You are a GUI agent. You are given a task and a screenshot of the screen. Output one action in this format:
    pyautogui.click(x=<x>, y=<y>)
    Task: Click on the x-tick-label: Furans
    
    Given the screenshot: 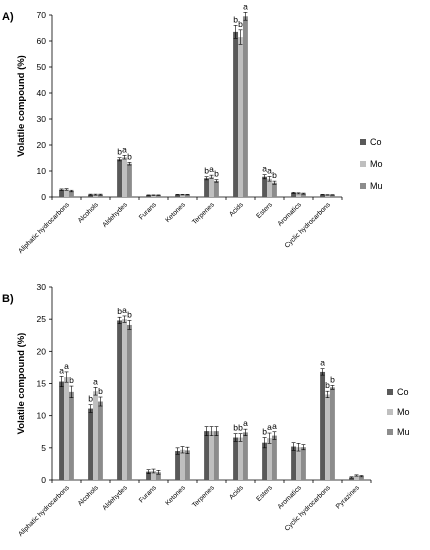 What is the action you would take?
    pyautogui.click(x=148, y=494)
    